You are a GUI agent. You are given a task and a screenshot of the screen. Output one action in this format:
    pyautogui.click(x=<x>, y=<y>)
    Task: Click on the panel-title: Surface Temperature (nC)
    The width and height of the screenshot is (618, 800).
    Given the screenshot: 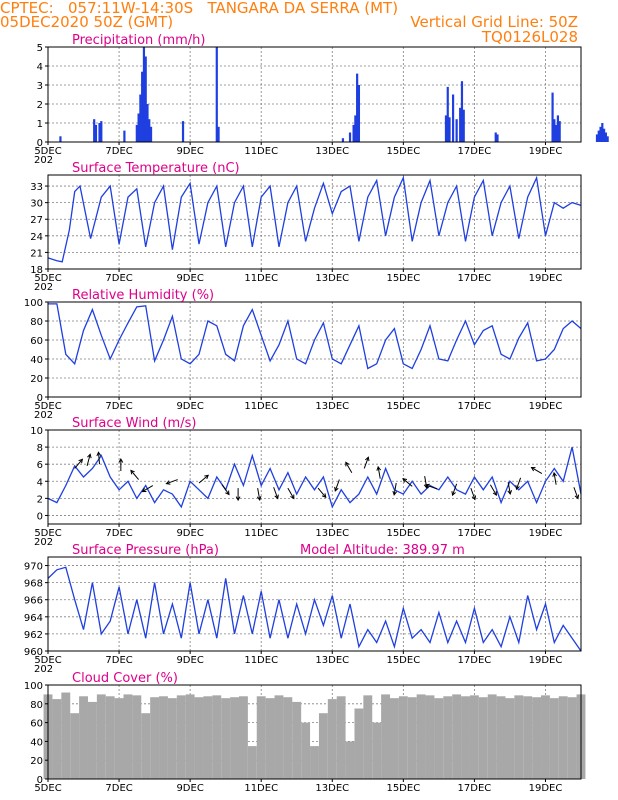 What is the action you would take?
    pyautogui.click(x=156, y=168)
    